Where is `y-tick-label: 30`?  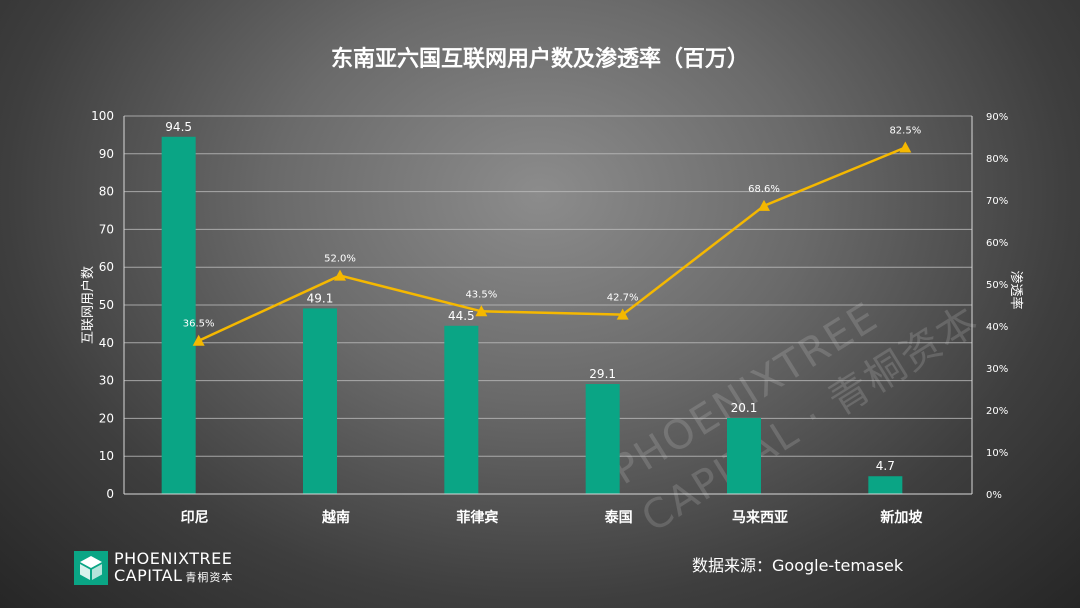 y-tick-label: 30 is located at coordinates (106, 381).